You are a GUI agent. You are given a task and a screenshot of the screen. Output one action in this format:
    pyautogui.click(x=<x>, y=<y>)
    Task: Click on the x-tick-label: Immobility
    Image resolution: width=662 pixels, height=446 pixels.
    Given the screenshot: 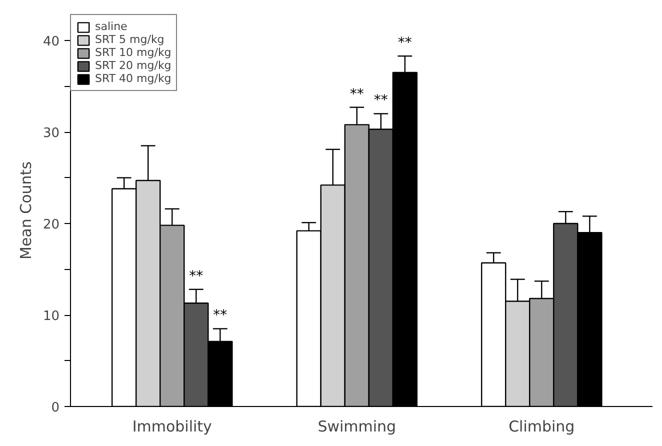 What is the action you would take?
    pyautogui.click(x=172, y=427)
    